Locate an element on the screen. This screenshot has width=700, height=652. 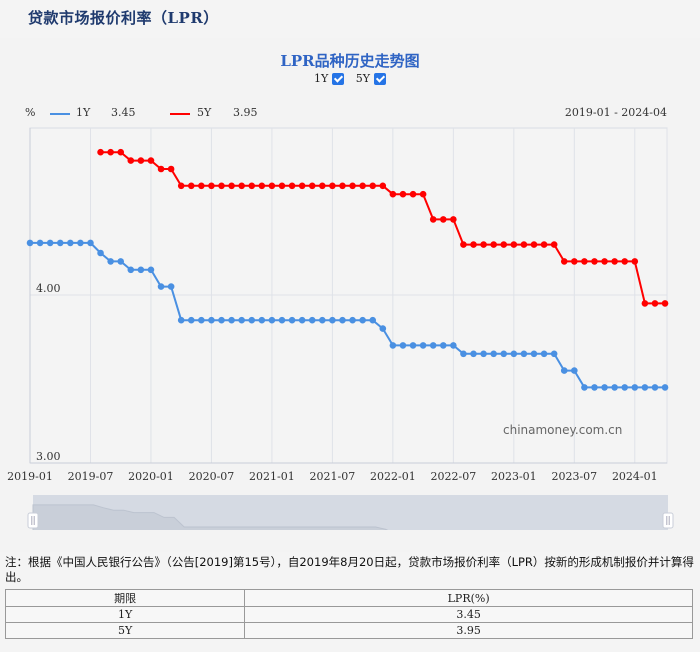
zoom-handle-right is located at coordinates (668, 520).